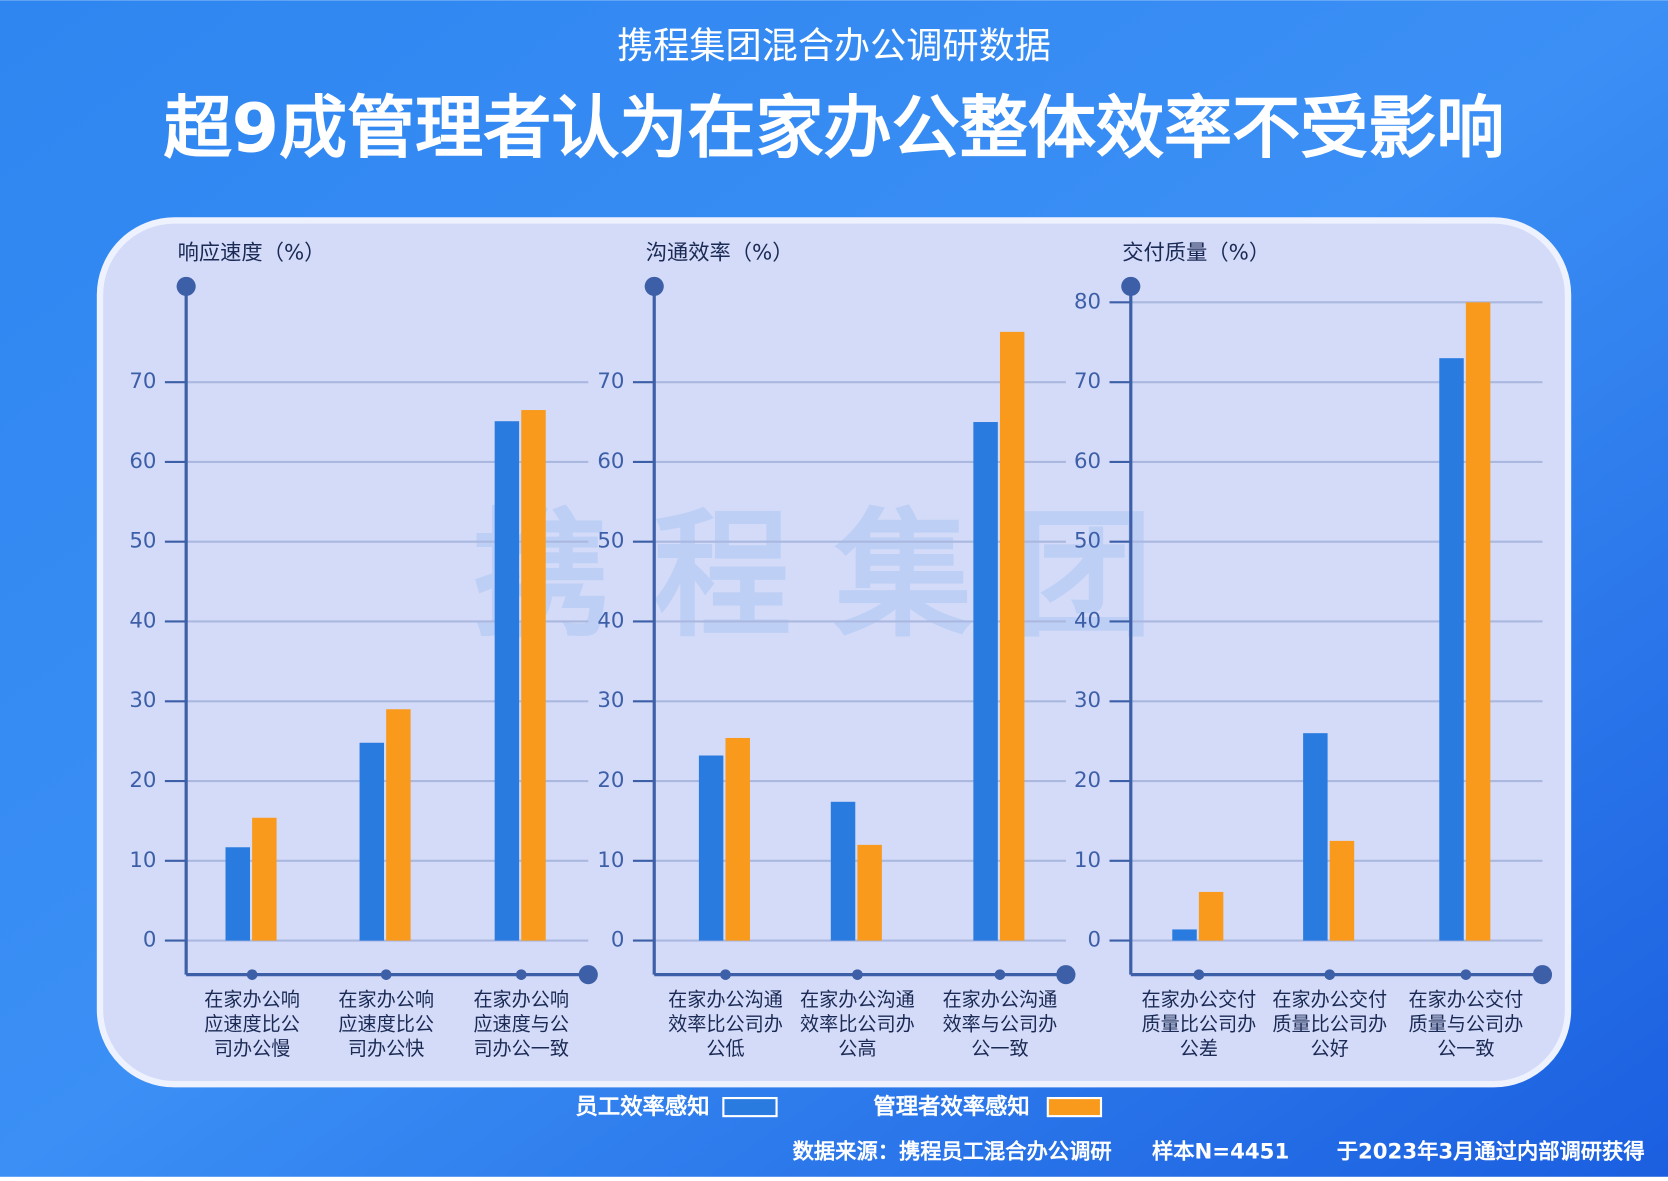  What do you see at coordinates (252, 252) in the screenshot?
I see `axis-title: 响应速度（%）` at bounding box center [252, 252].